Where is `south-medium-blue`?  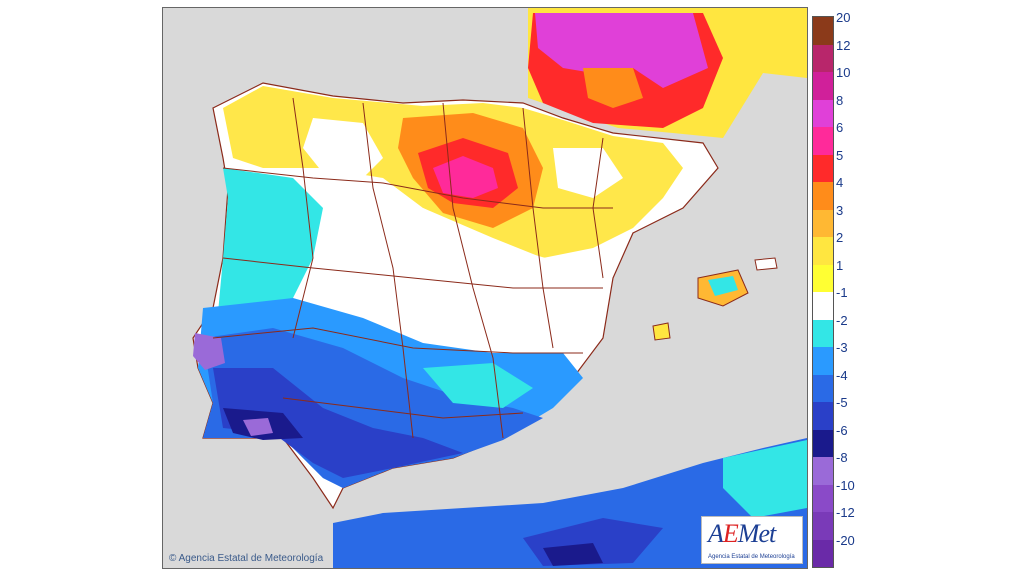 south-medium-blue is located at coordinates (373, 408).